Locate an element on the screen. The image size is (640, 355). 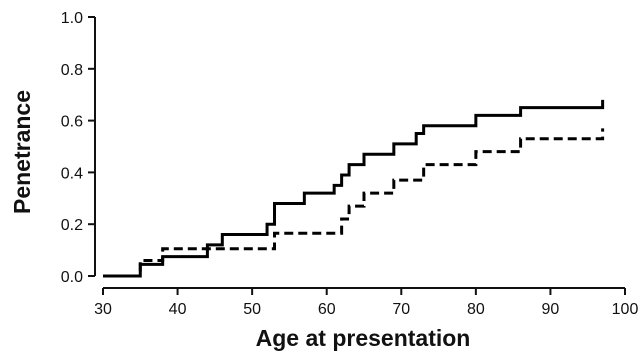
x-tick-label: 100 is located at coordinates (625, 309).